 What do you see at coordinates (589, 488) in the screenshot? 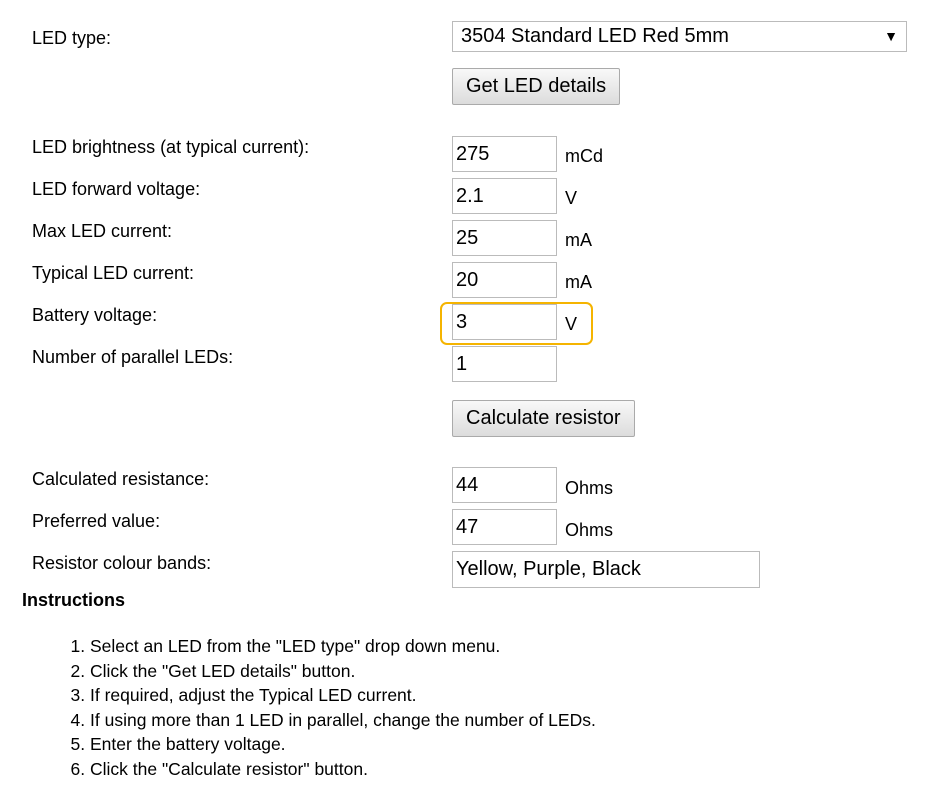
I see `calculated-resistance-unit: Ohms` at bounding box center [589, 488].